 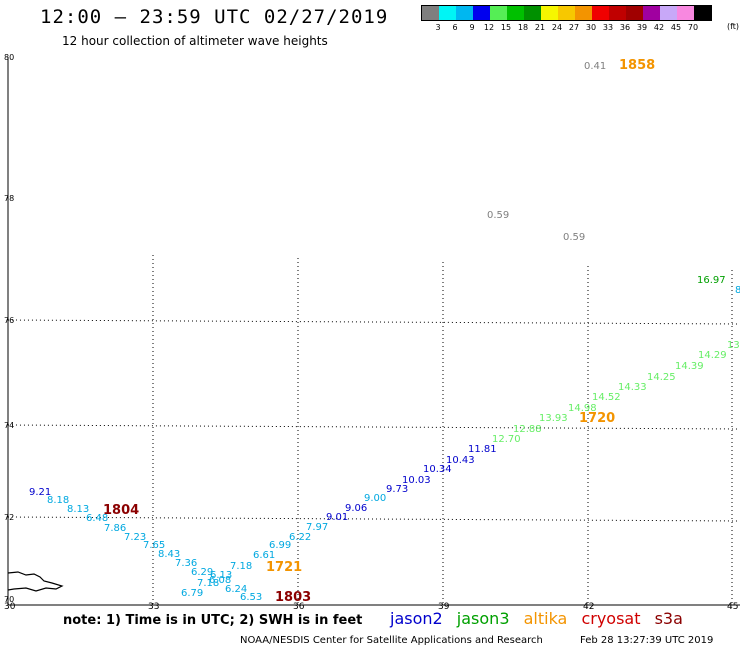 What do you see at coordinates (9, 425) in the screenshot?
I see `lat-label-74: 74` at bounding box center [9, 425].